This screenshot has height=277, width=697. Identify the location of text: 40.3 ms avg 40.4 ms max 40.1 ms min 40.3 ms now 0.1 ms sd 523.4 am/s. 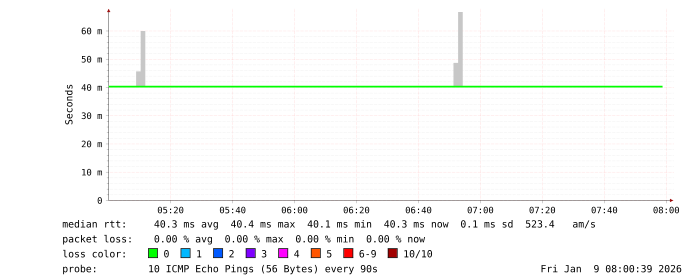
(374, 225).